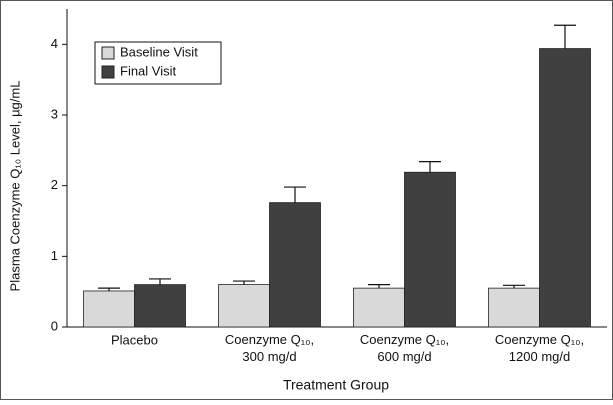 Image resolution: width=613 pixels, height=405 pixels. I want to click on y-tick-label: 3, so click(54, 113).